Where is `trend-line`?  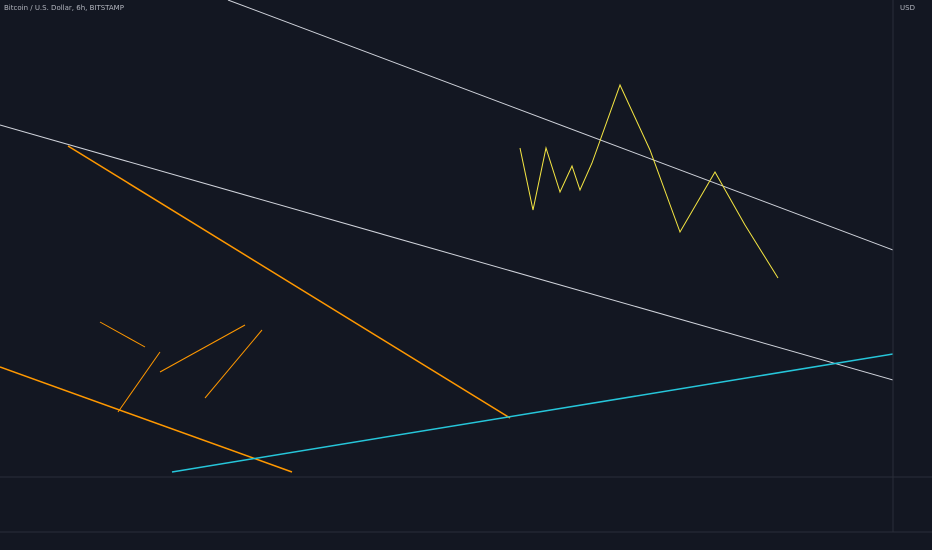
trend-line is located at coordinates (146, 419).